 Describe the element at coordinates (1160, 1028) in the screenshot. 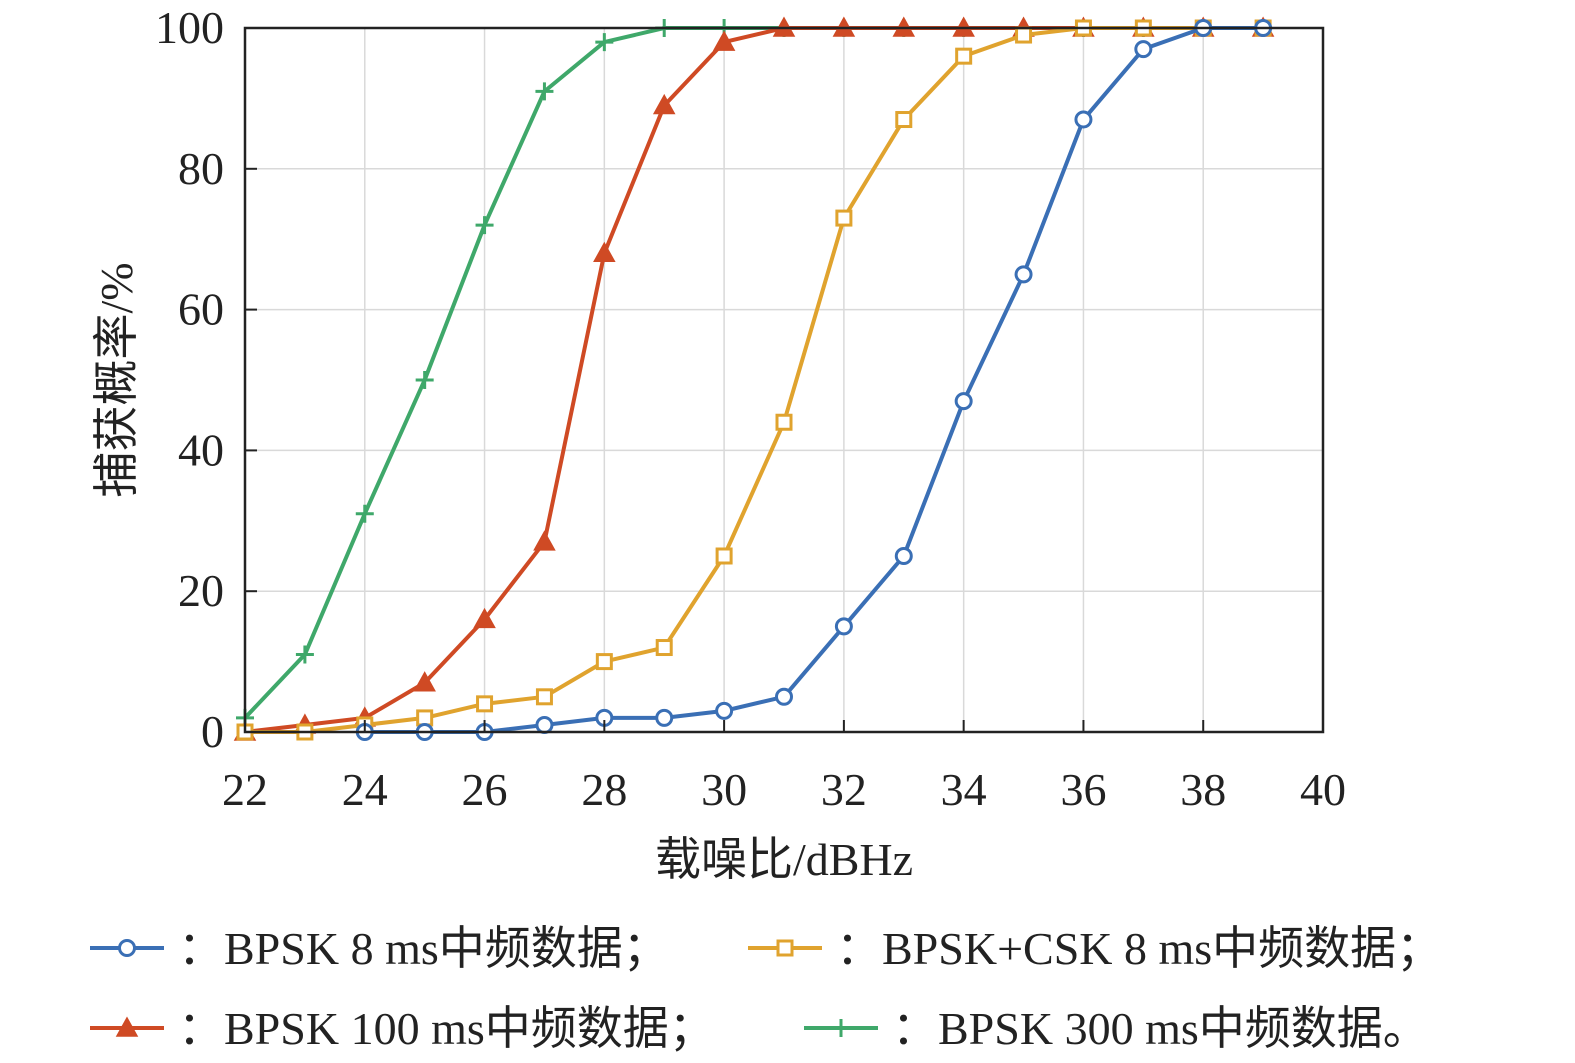

I see `legend-label: ：BPSK 300 ms中频数据。` at that location.